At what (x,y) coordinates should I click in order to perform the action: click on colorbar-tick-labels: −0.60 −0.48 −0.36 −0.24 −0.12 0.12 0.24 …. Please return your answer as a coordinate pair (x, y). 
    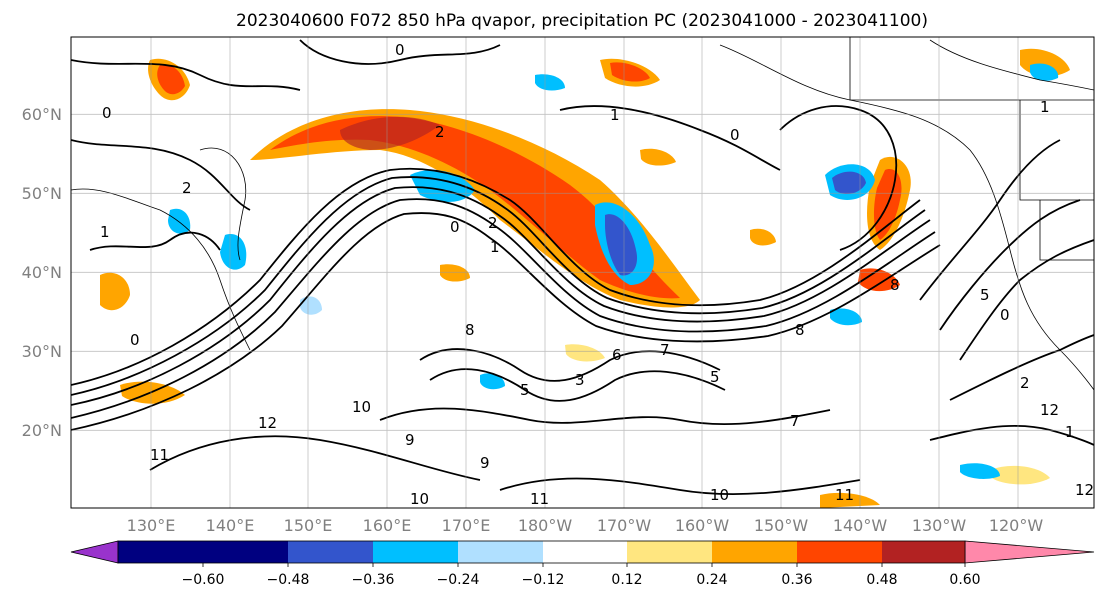
    Looking at the image, I should click on (581, 580).